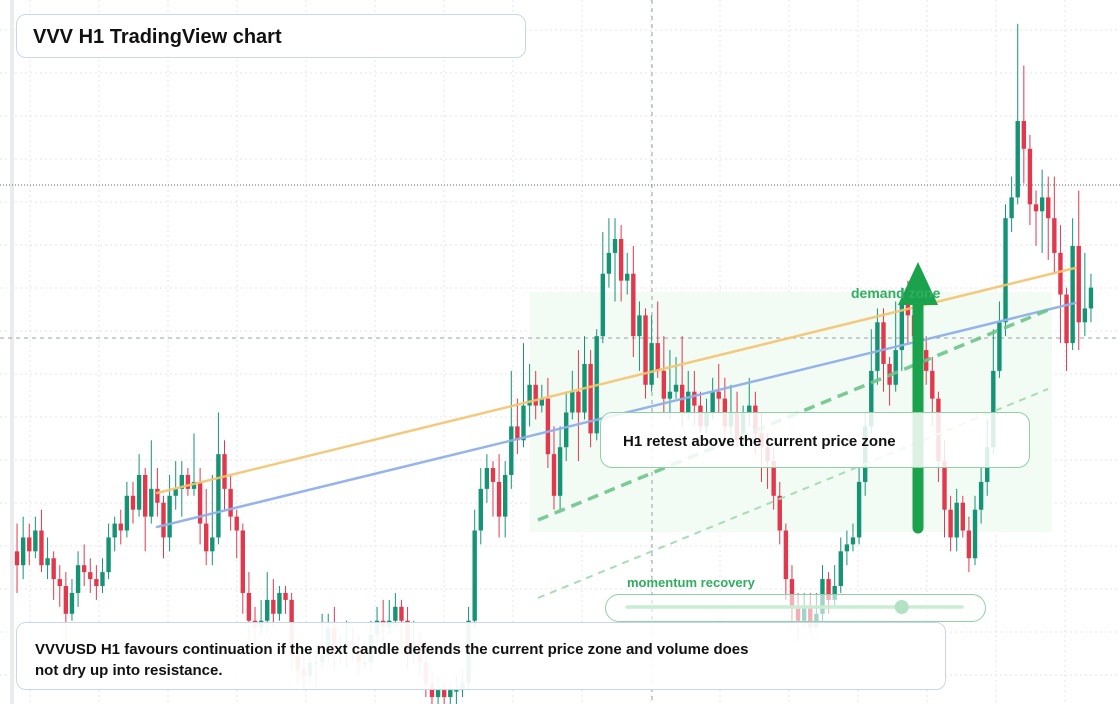 This screenshot has width=1120, height=704. I want to click on left-edge-bar, so click(12, 352).